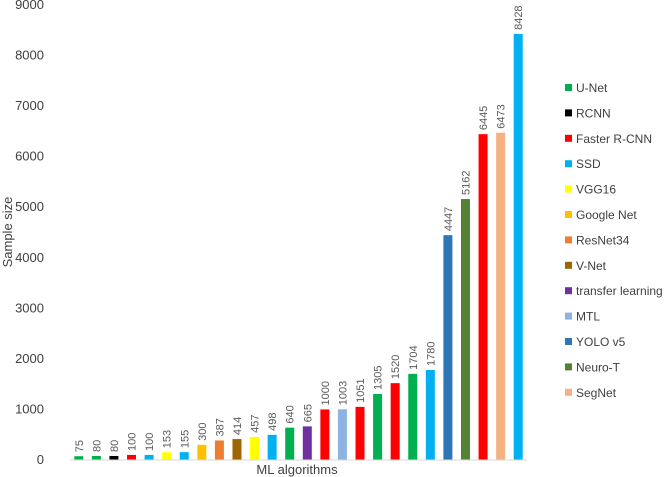 Image resolution: width=669 pixels, height=477 pixels. Describe the element at coordinates (297, 469) in the screenshot. I see `x-axis-title: ML algorithms` at that location.